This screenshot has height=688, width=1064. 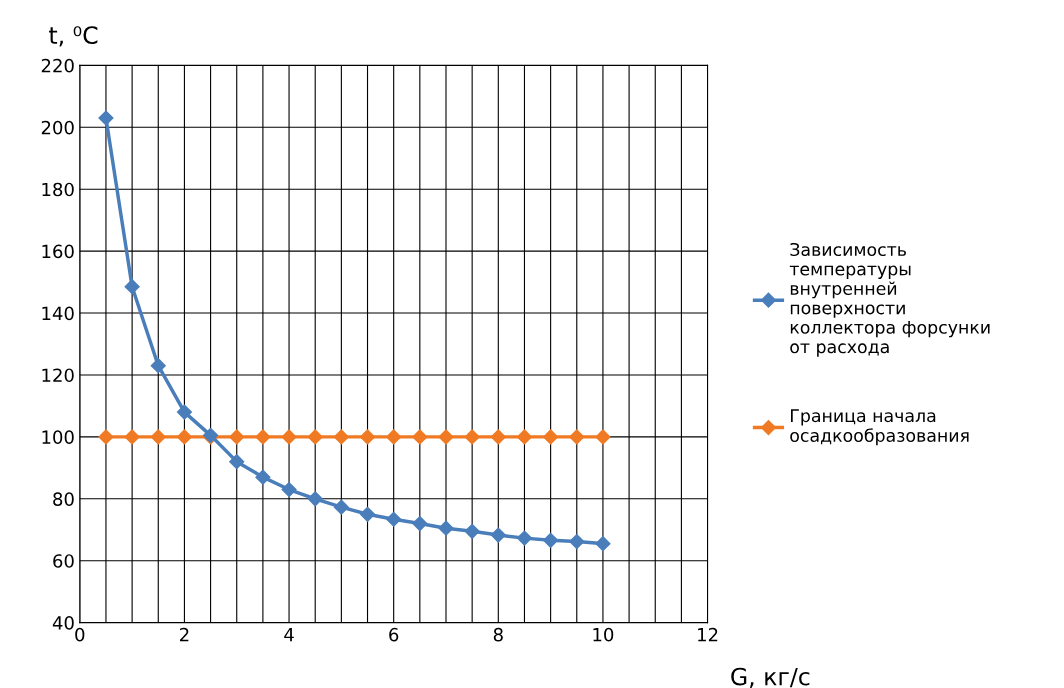 I want to click on y-tick-label: 200, so click(x=57, y=127).